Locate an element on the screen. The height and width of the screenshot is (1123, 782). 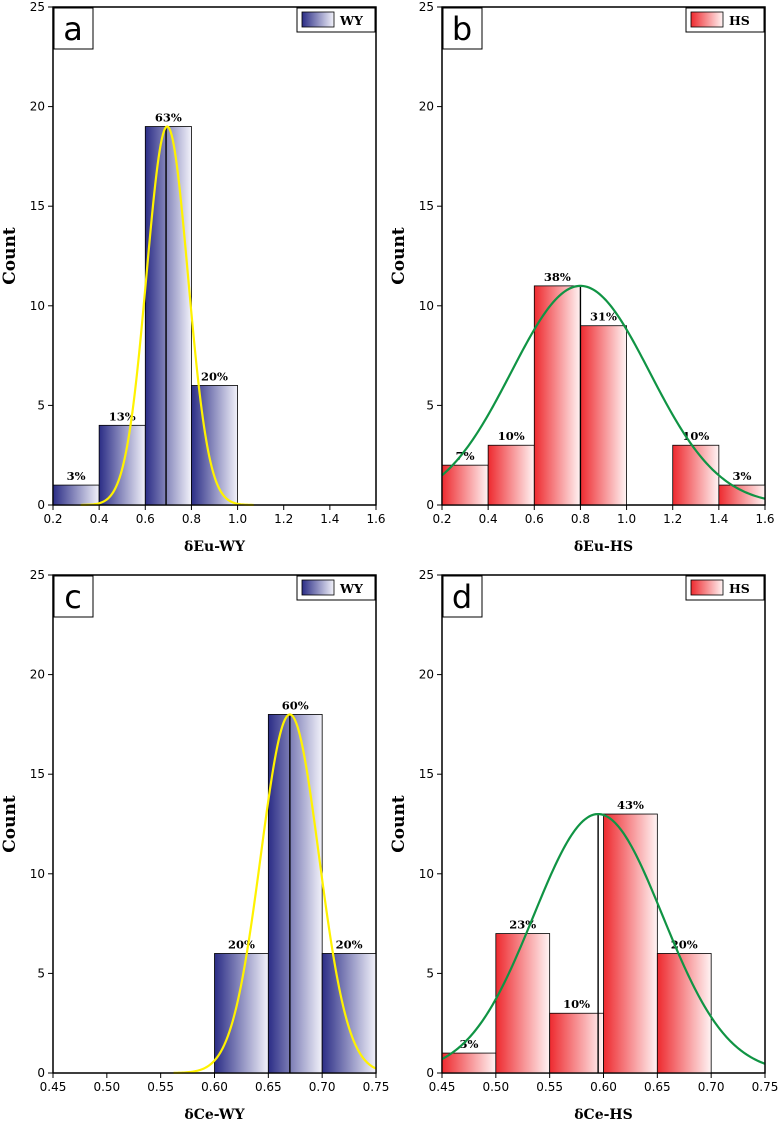
bar-percent-label: 31% is located at coordinates (603, 317).